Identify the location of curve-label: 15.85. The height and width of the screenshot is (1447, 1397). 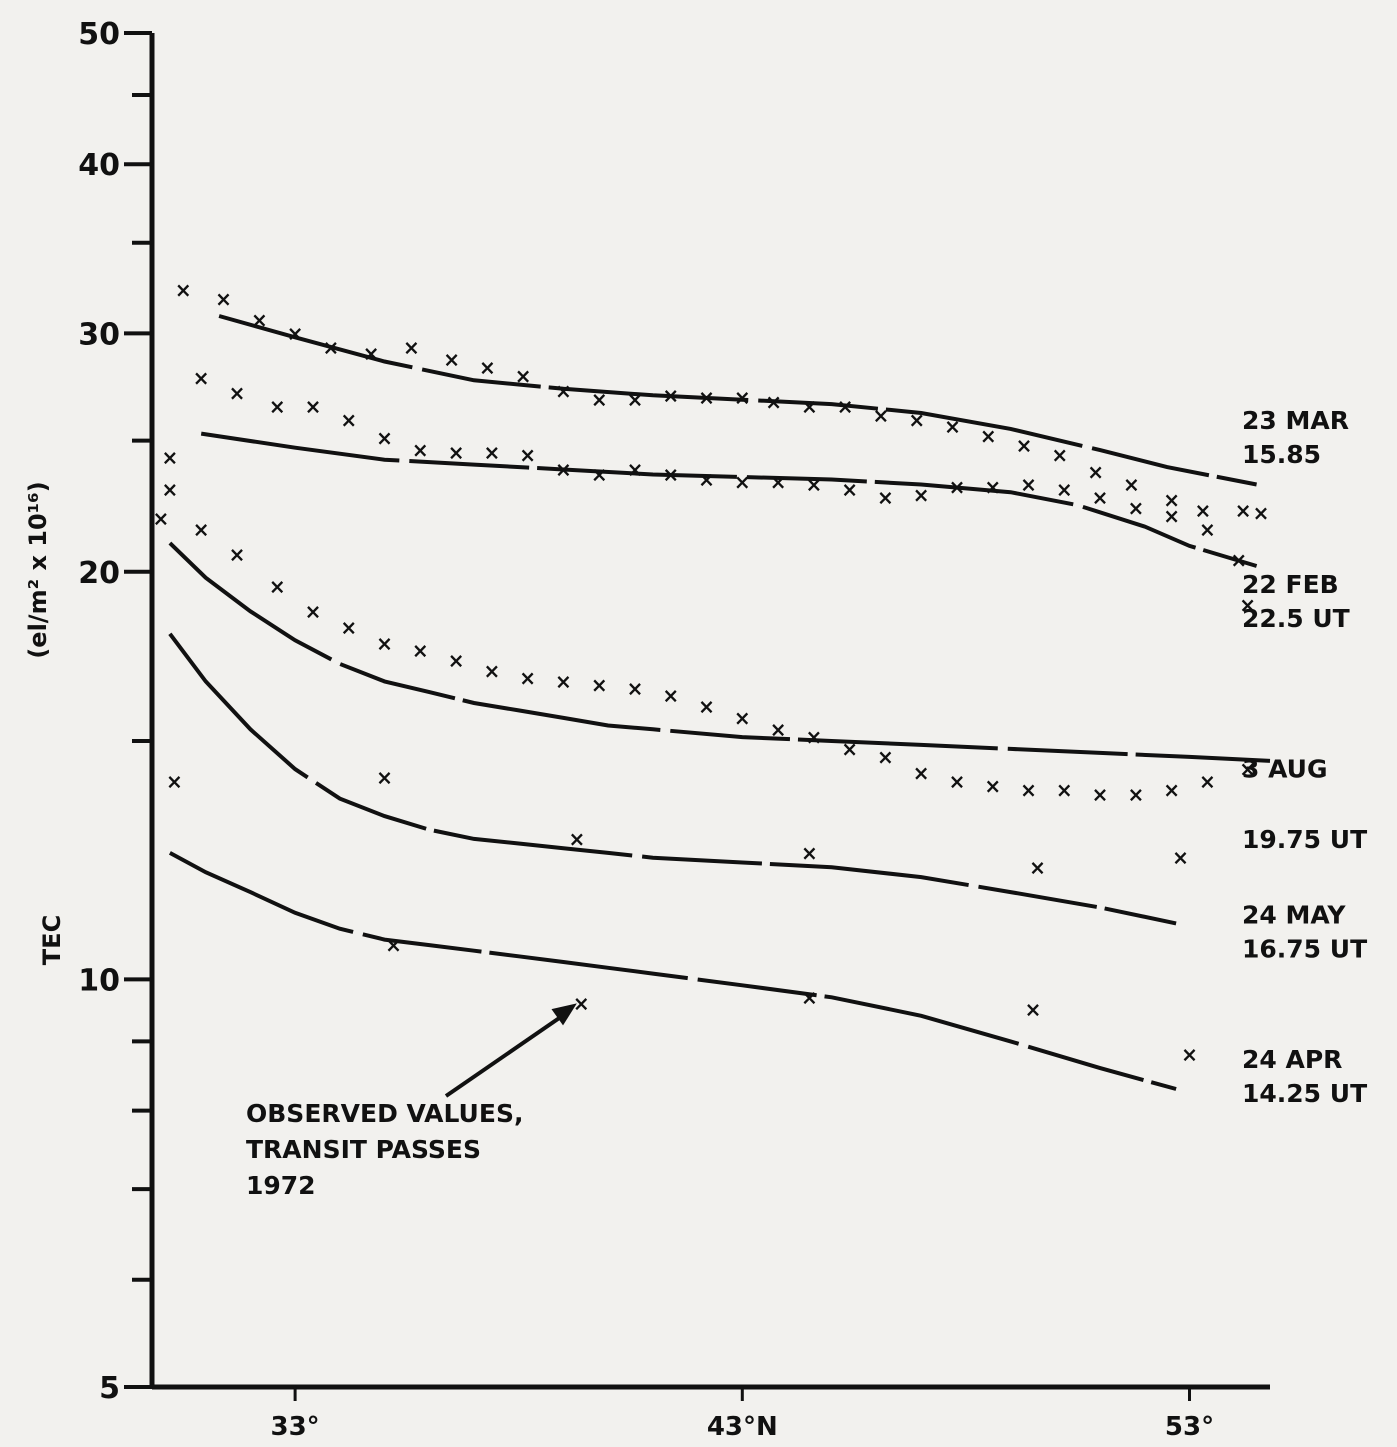
(1281, 454).